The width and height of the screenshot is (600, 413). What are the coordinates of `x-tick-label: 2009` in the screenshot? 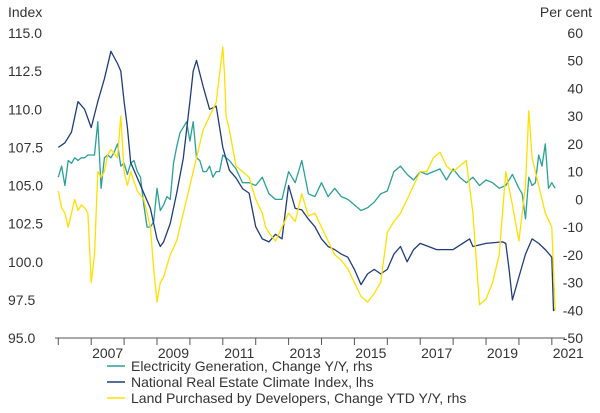 It's located at (173, 353).